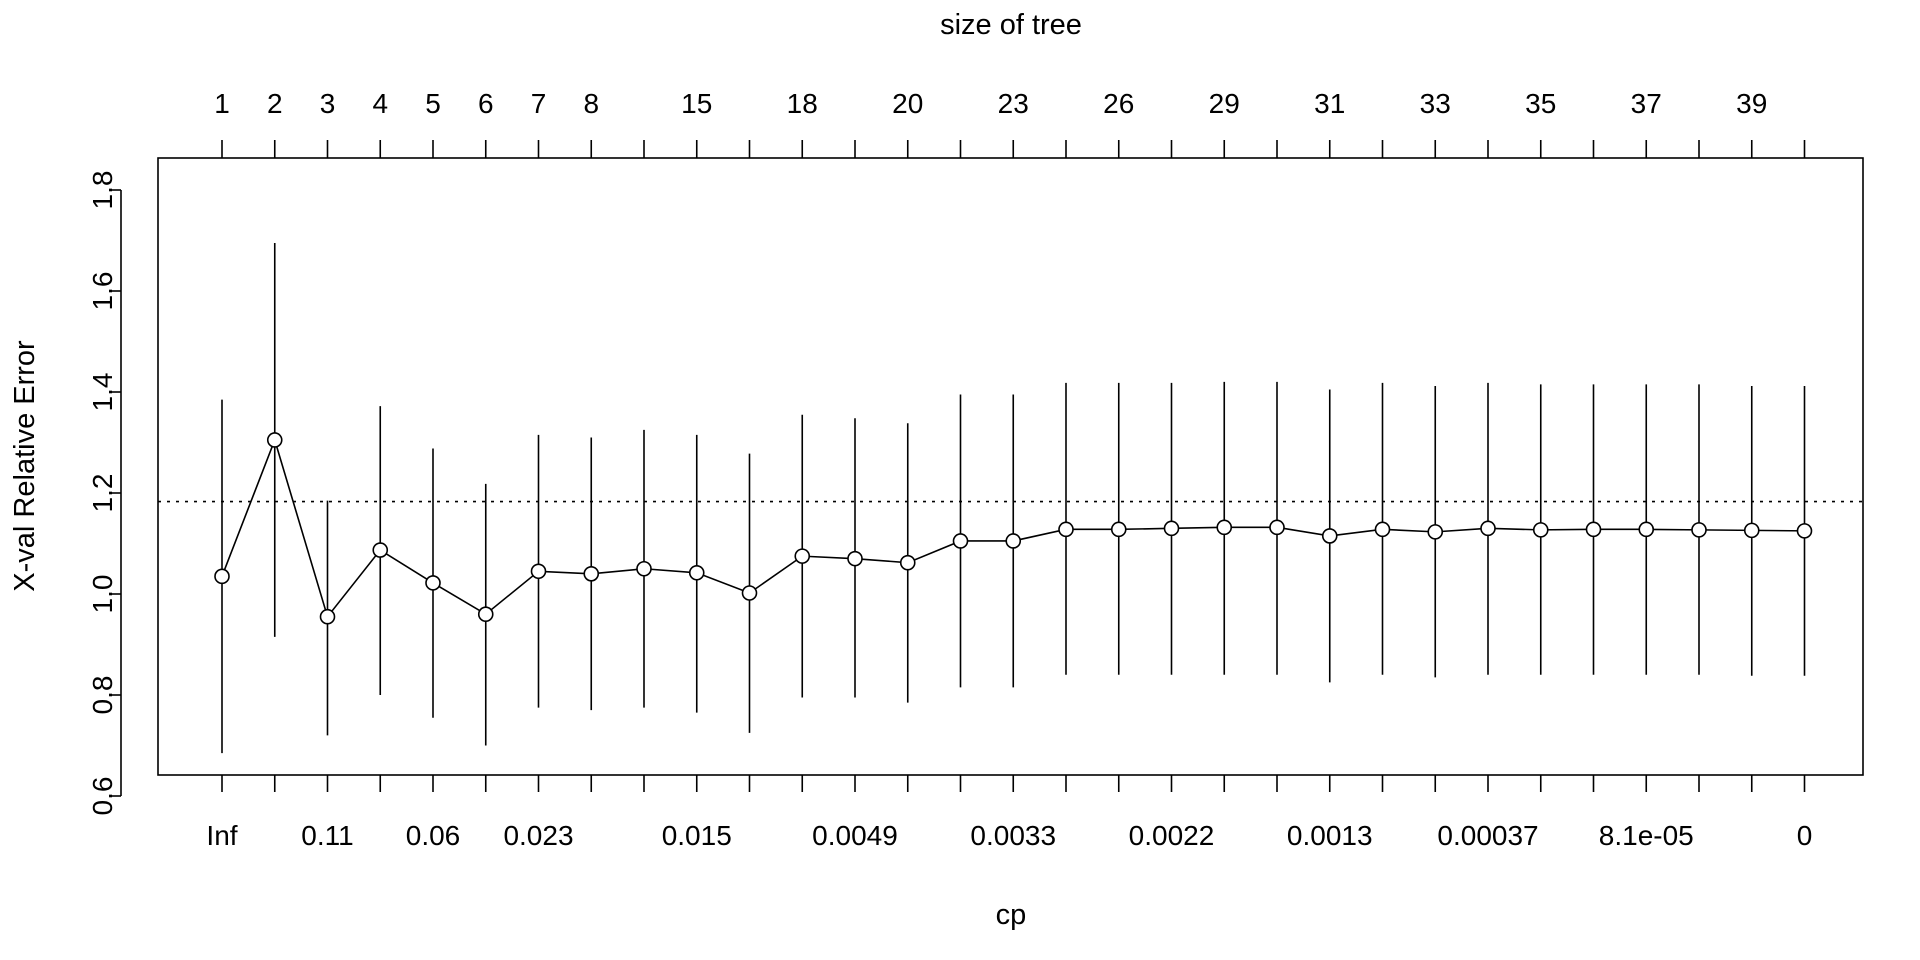 The height and width of the screenshot is (960, 1920). I want to click on y-tick-label: 1.8, so click(102, 190).